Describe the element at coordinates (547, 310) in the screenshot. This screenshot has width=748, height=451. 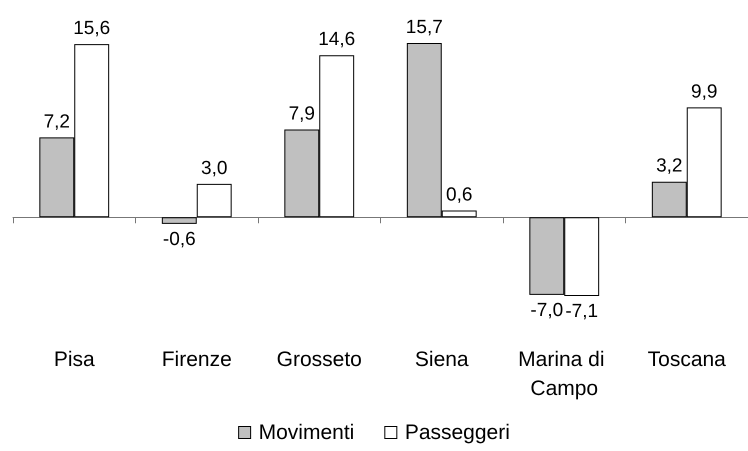
I see `data-label: -7,0` at that location.